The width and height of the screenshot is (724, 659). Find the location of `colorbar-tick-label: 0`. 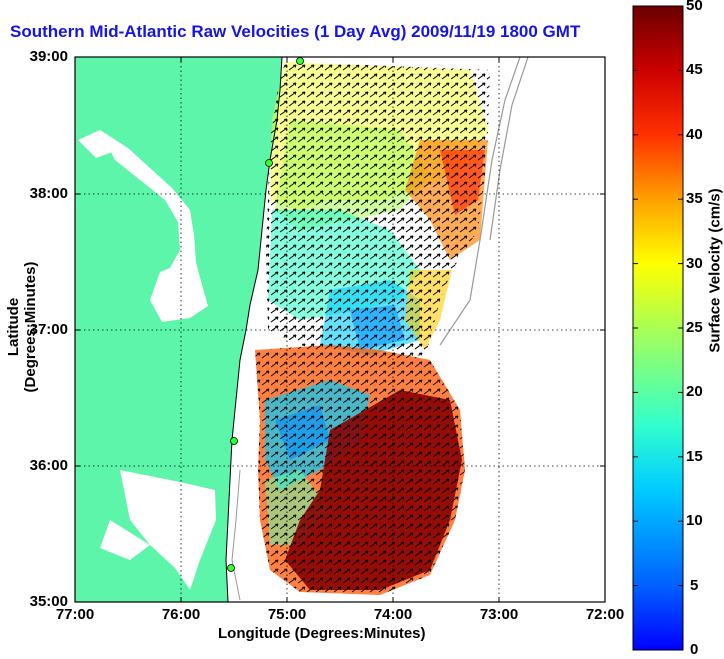

colorbar-tick-label: 0 is located at coordinates (694, 649).